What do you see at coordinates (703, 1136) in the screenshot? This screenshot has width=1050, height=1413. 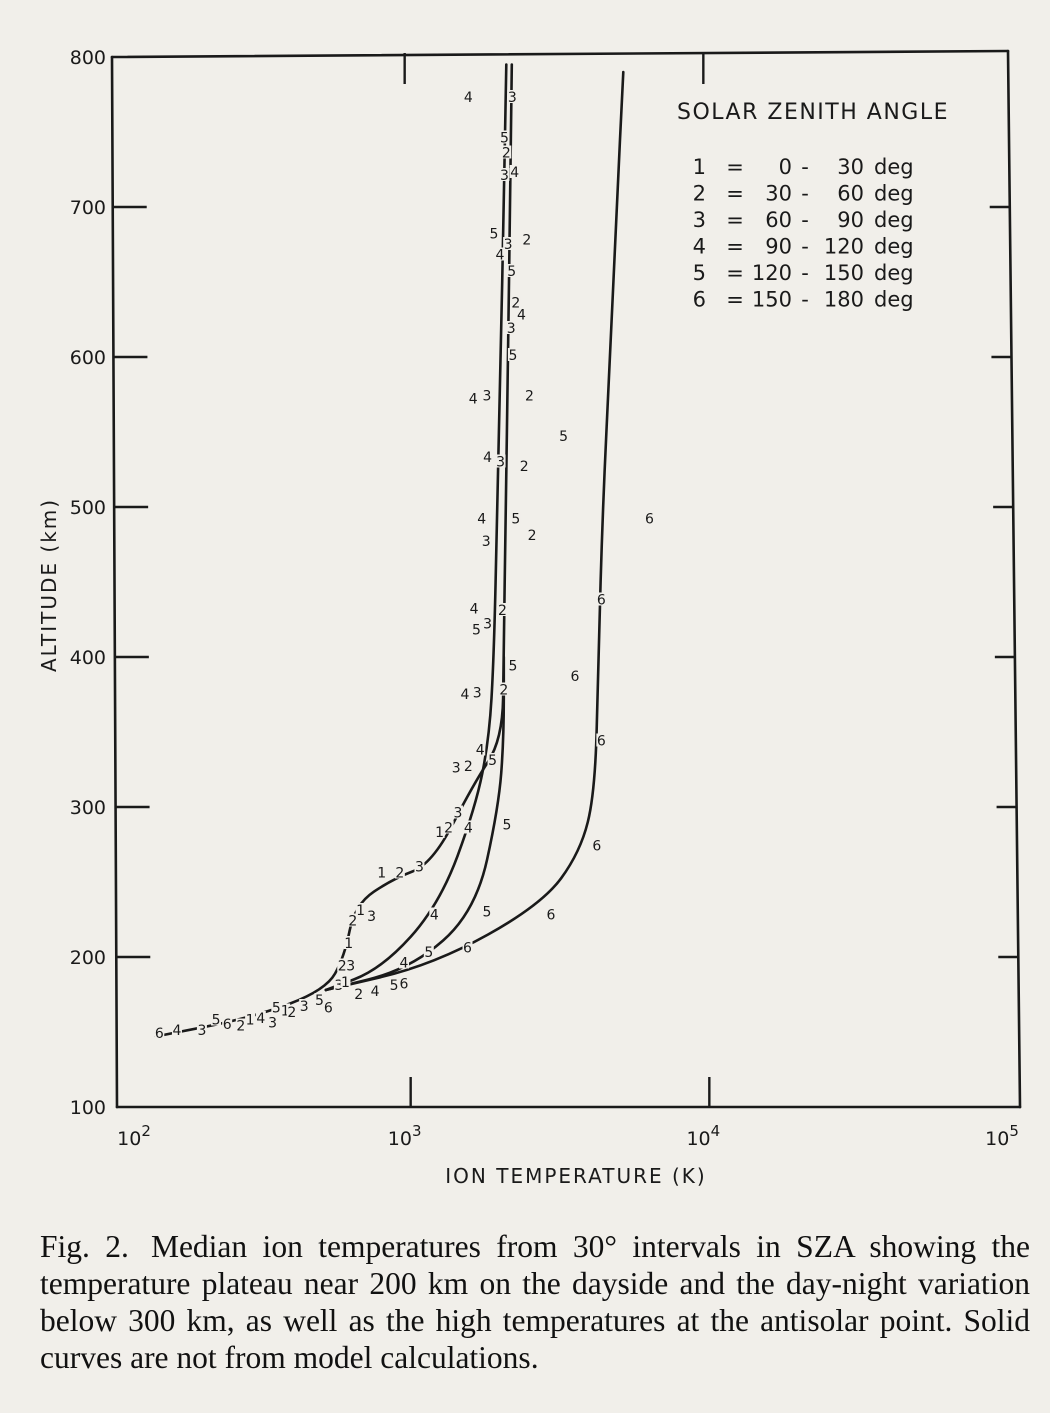 I see `x-tick-label: 10⁴` at bounding box center [703, 1136].